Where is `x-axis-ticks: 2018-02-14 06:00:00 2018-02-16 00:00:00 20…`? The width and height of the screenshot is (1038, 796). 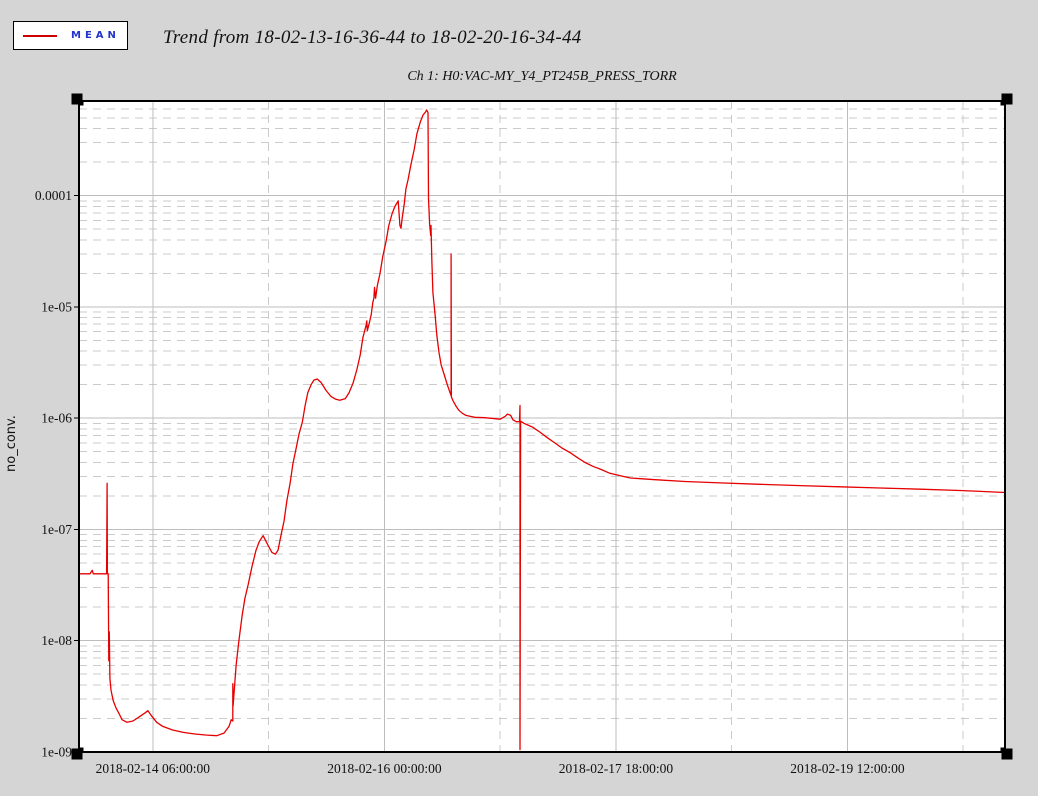 x-axis-ticks: 2018-02-14 06:00:00 2018-02-16 00:00:00 20… is located at coordinates (500, 768).